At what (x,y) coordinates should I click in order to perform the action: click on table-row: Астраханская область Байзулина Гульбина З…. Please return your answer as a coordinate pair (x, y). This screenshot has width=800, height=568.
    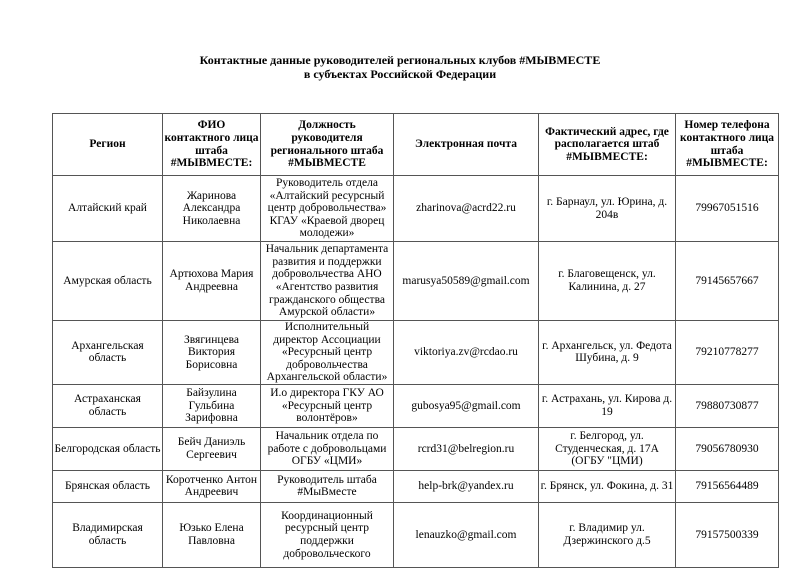
    Looking at the image, I should click on (415, 405).